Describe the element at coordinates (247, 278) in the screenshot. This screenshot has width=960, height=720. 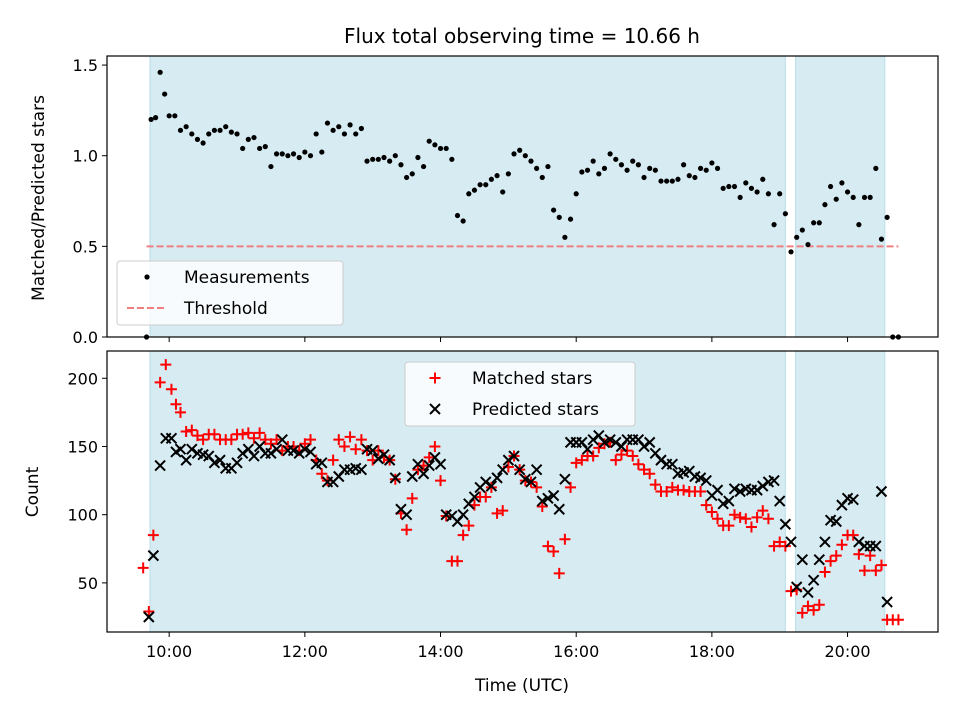
I see `legend-label: Measurements` at that location.